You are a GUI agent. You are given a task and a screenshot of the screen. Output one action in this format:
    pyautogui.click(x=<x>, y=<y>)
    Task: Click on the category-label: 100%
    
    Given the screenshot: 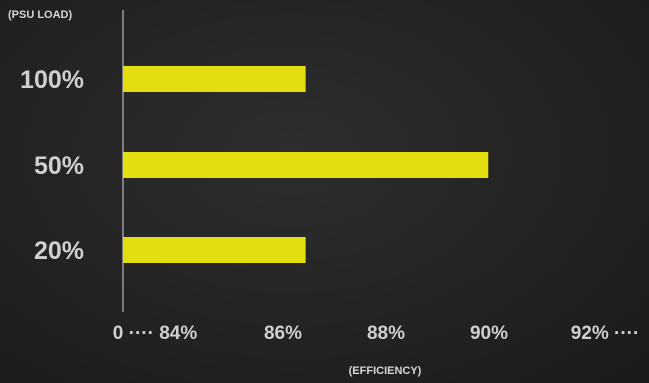 What is the action you would take?
    pyautogui.click(x=52, y=80)
    